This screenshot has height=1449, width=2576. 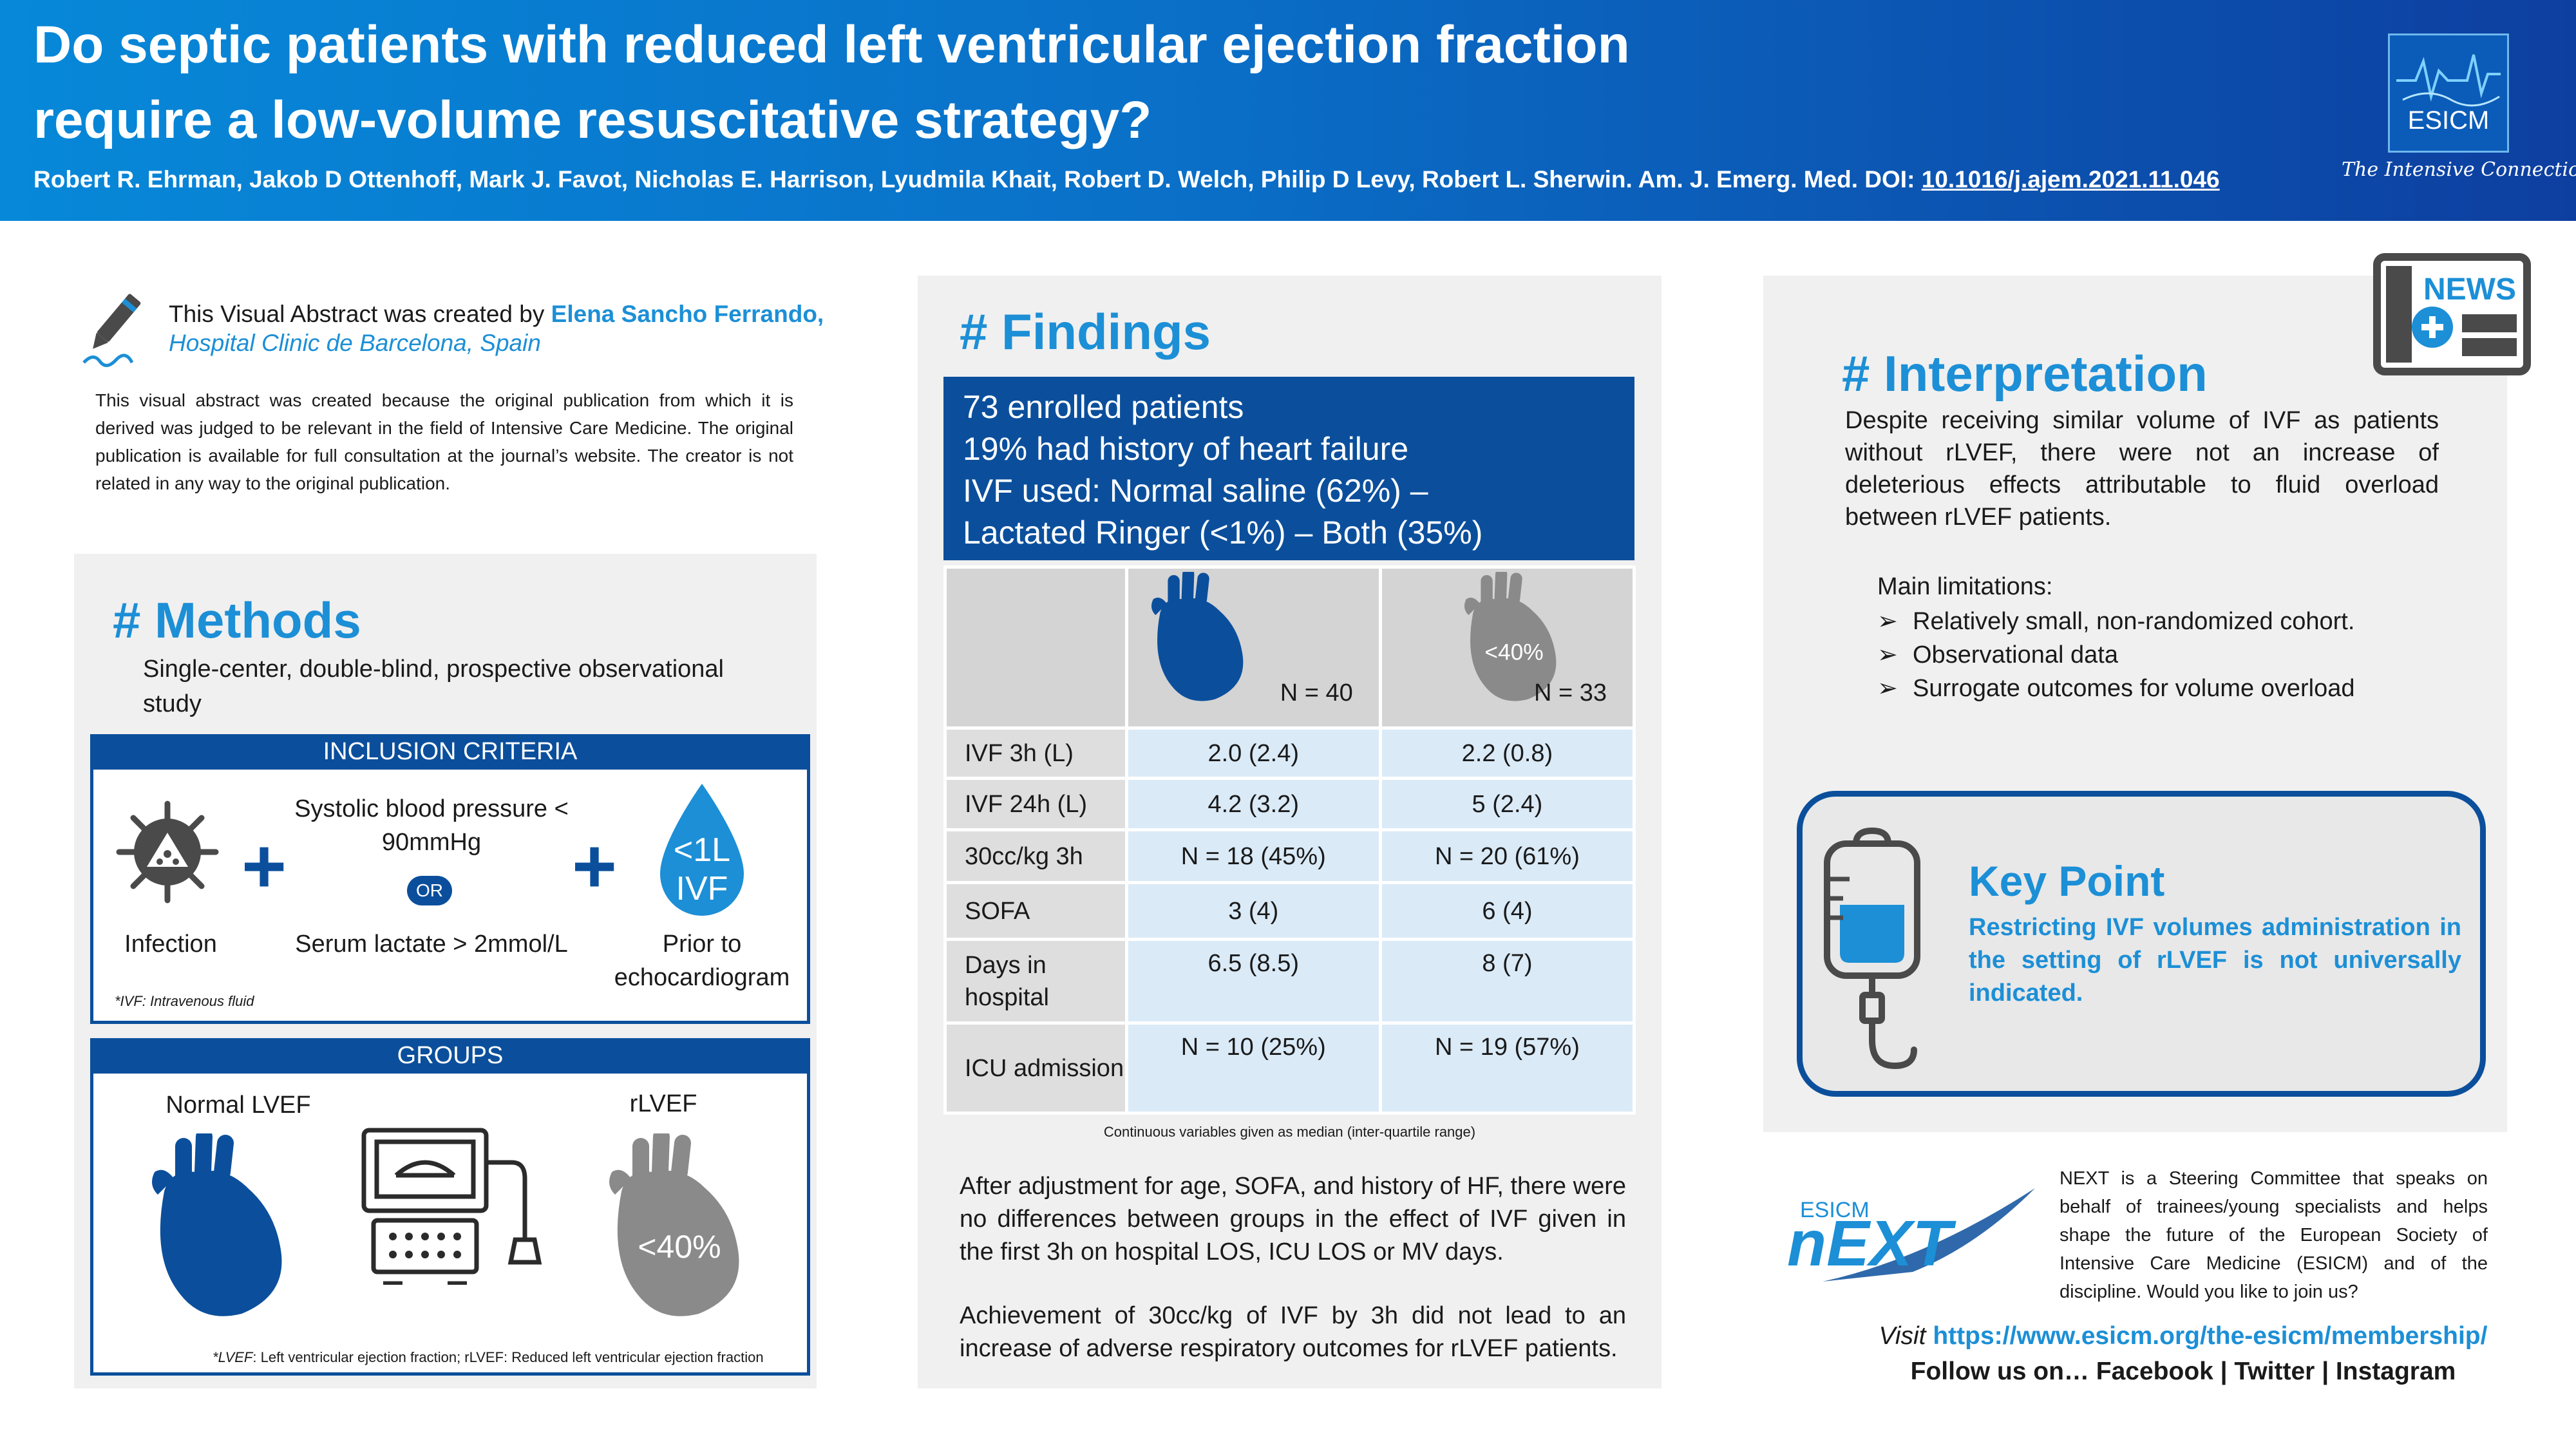 What do you see at coordinates (1906, 1336) in the screenshot?
I see `visit-prefix: Visit` at bounding box center [1906, 1336].